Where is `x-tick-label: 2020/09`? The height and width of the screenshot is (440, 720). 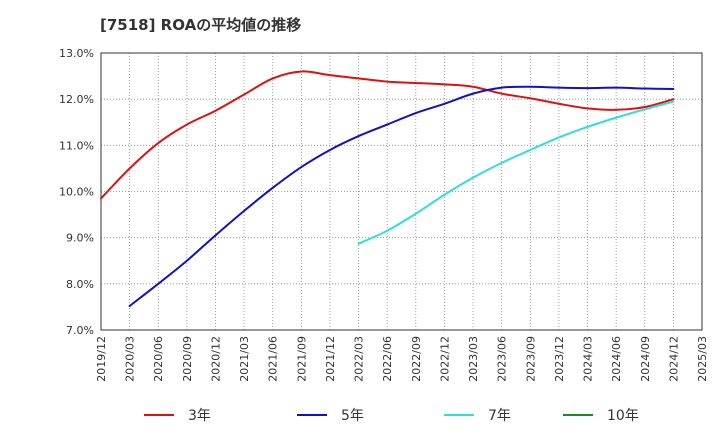 x-tick-label: 2020/09 is located at coordinates (187, 359).